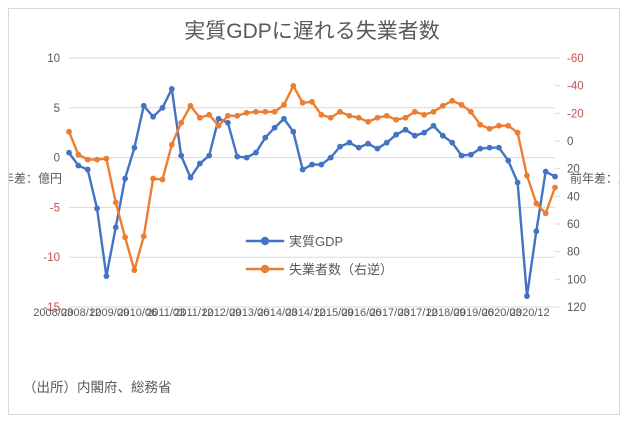  I want to click on x-axis-tick-label: 2010/06, so click(137, 313).